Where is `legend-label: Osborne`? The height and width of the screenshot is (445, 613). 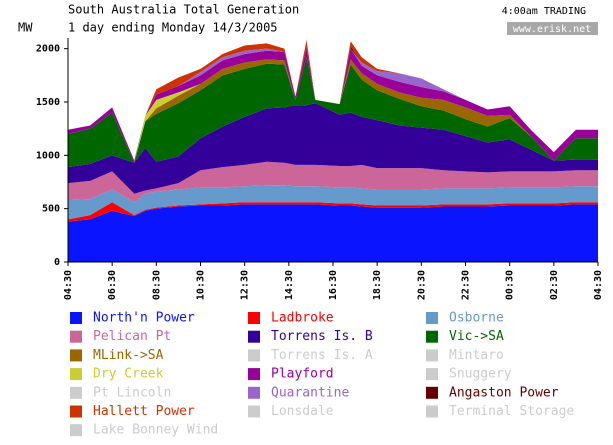 legend-label: Osborne is located at coordinates (476, 318).